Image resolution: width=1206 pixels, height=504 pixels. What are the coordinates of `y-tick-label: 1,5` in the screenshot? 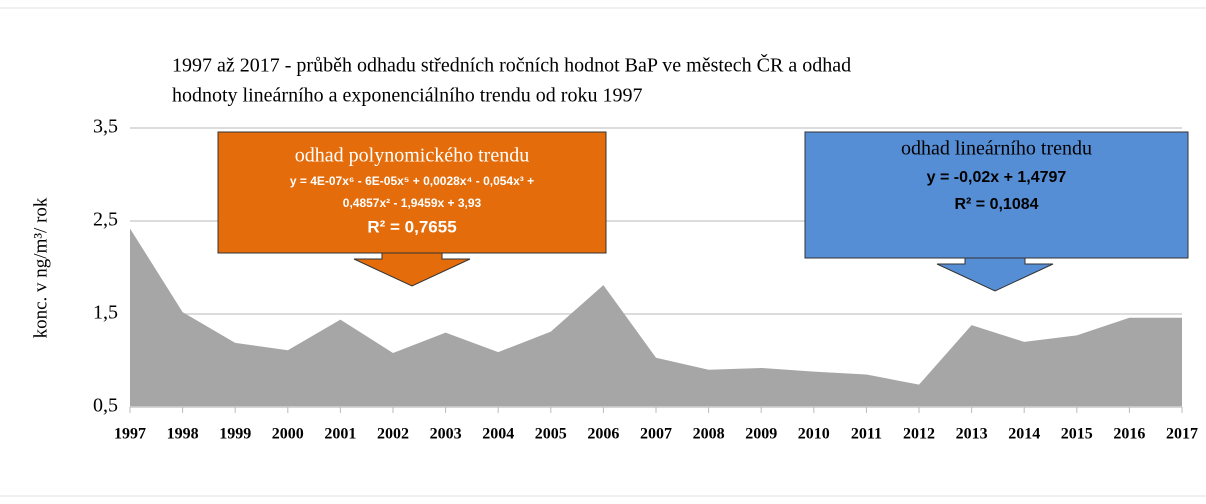 It's located at (105, 313).